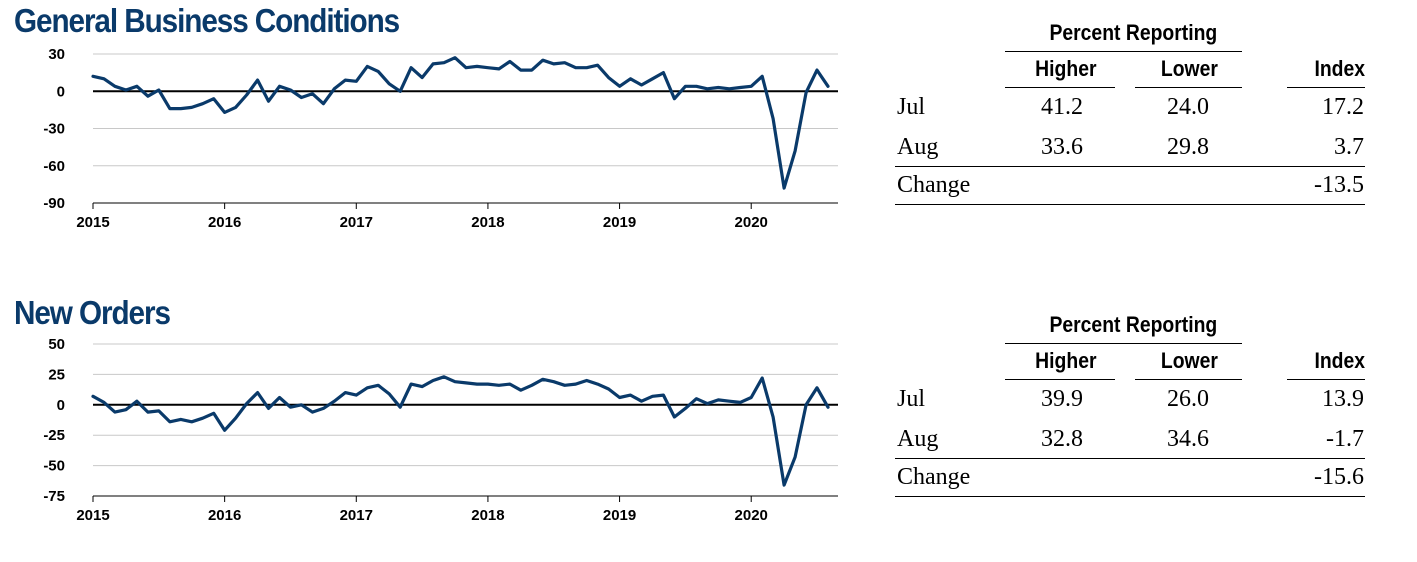 The image size is (1417, 562). What do you see at coordinates (56, 54) in the screenshot?
I see `y-tick-label: 30` at bounding box center [56, 54].